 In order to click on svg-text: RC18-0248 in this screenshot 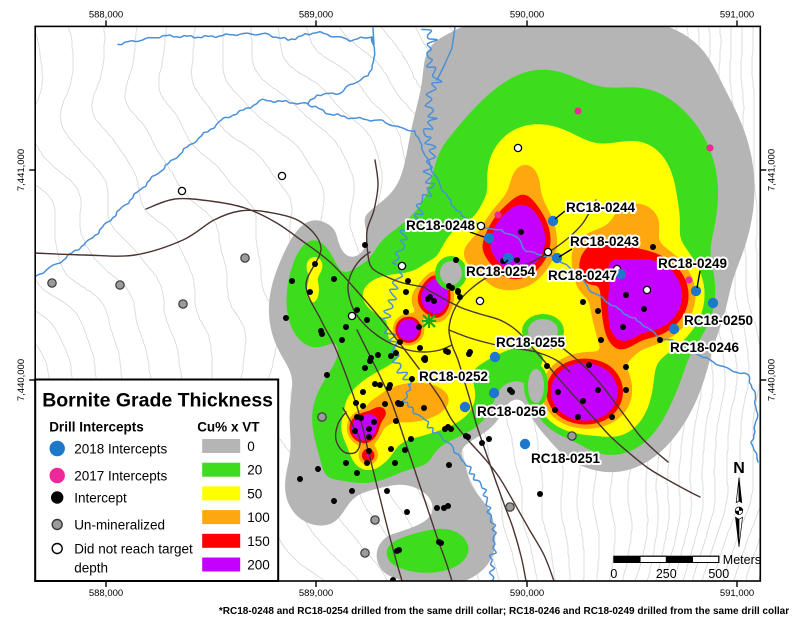, I will do `click(441, 225)`.